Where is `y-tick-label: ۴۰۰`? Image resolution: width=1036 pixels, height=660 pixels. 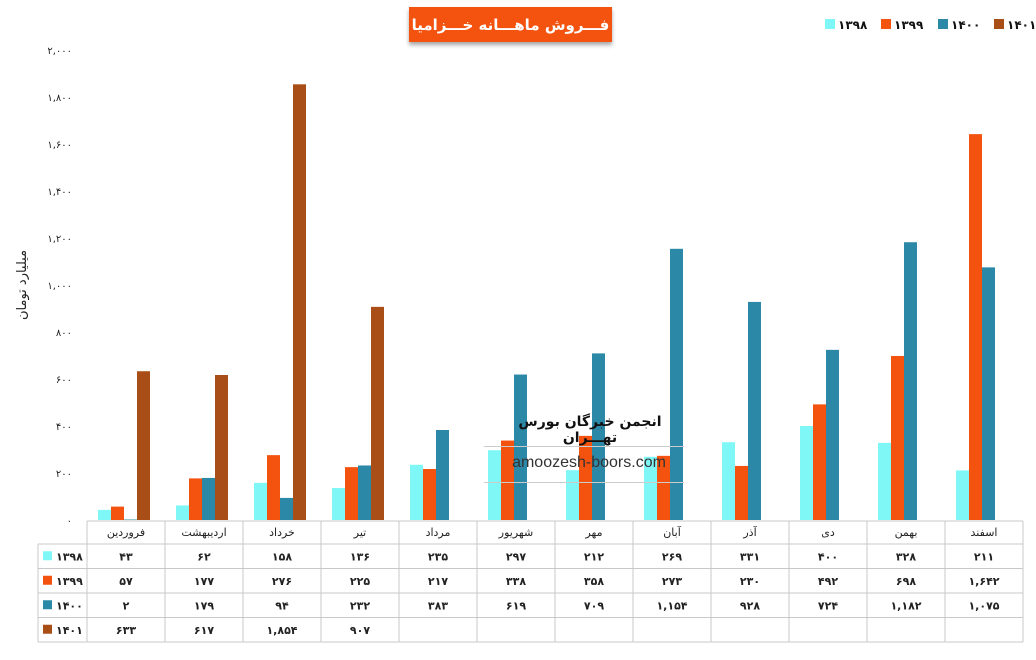 y-tick-label: ۴۰۰ is located at coordinates (64, 427).